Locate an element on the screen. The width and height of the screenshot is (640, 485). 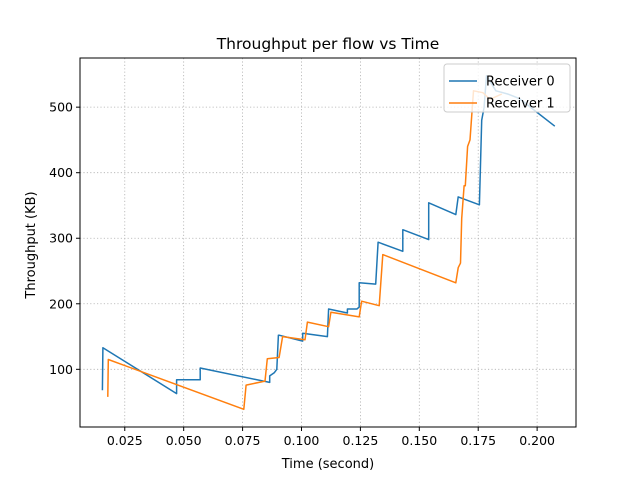
x-tick-label: 0.100 is located at coordinates (302, 440).